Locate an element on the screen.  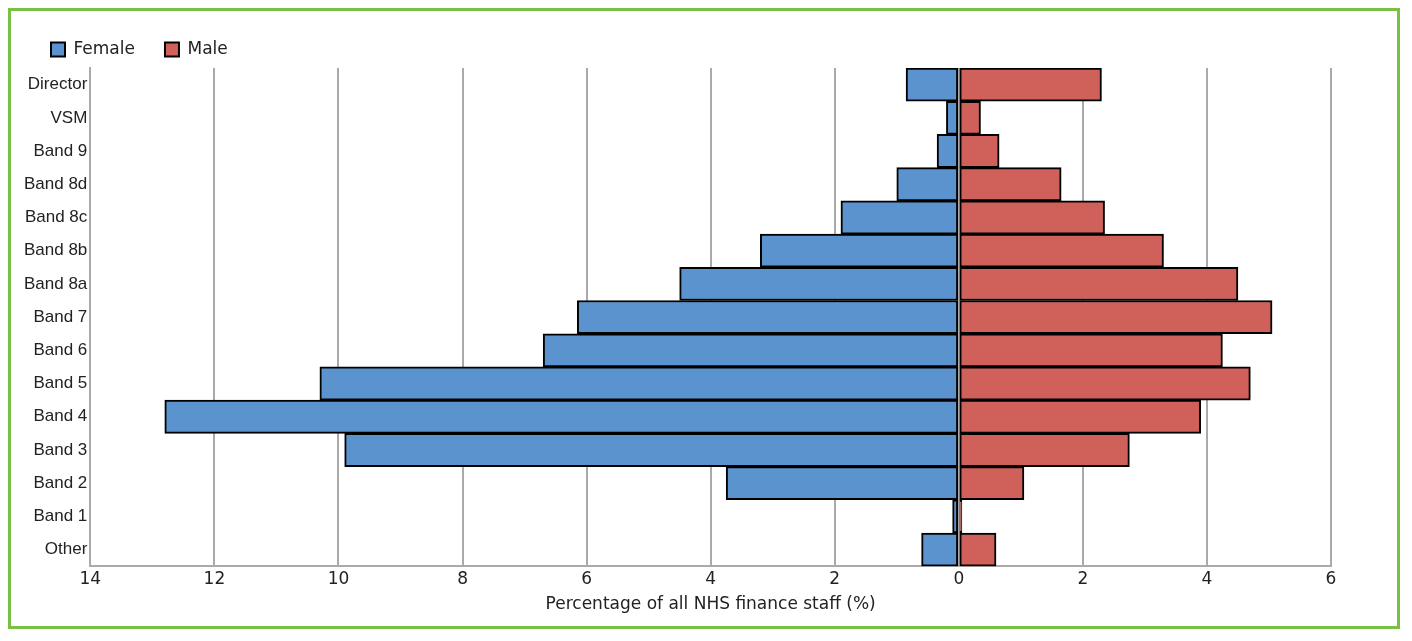
y-tick-label: Band 4 is located at coordinates (60, 416).